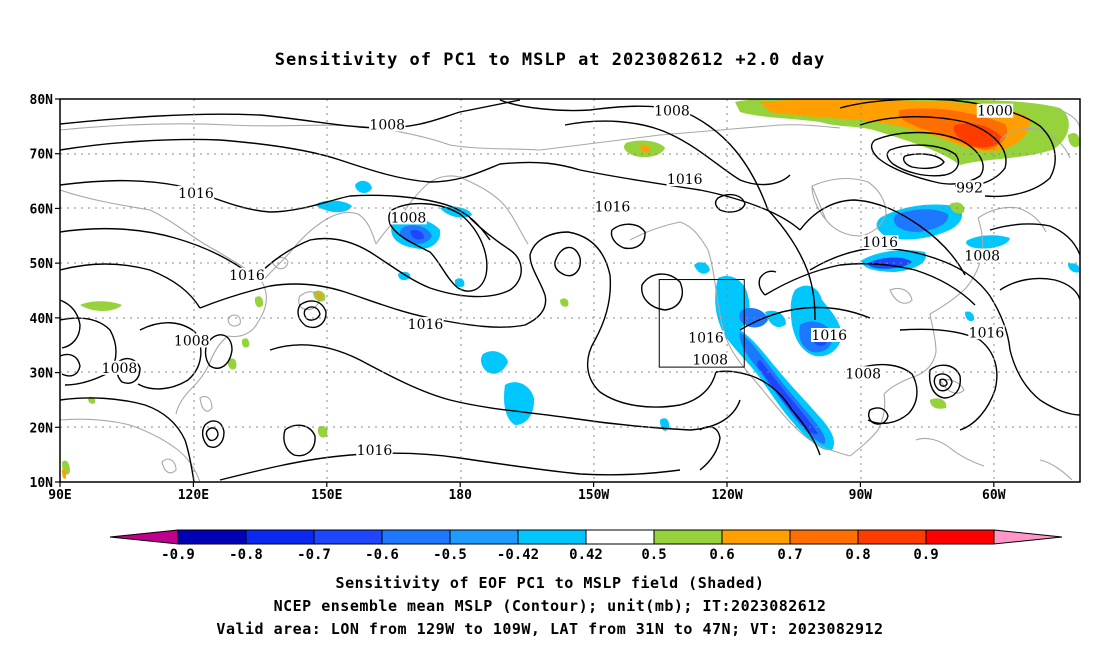  What do you see at coordinates (326, 495) in the screenshot?
I see `lon-tick-label: 150E` at bounding box center [326, 495].